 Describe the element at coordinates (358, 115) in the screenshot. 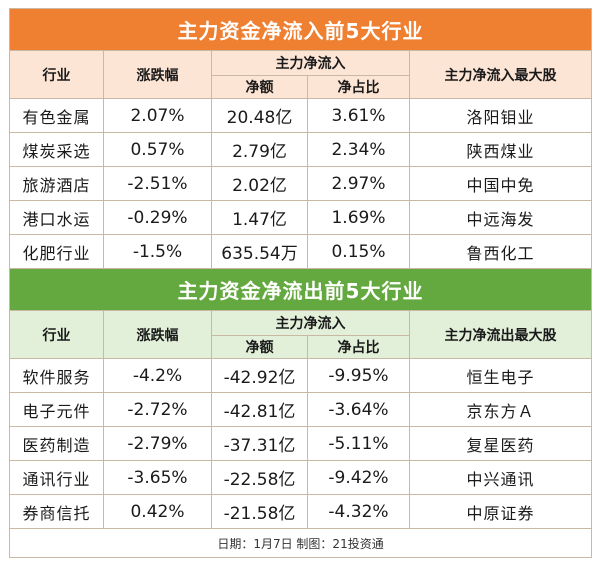

I see `net-ratio-cell: 3.61%` at that location.